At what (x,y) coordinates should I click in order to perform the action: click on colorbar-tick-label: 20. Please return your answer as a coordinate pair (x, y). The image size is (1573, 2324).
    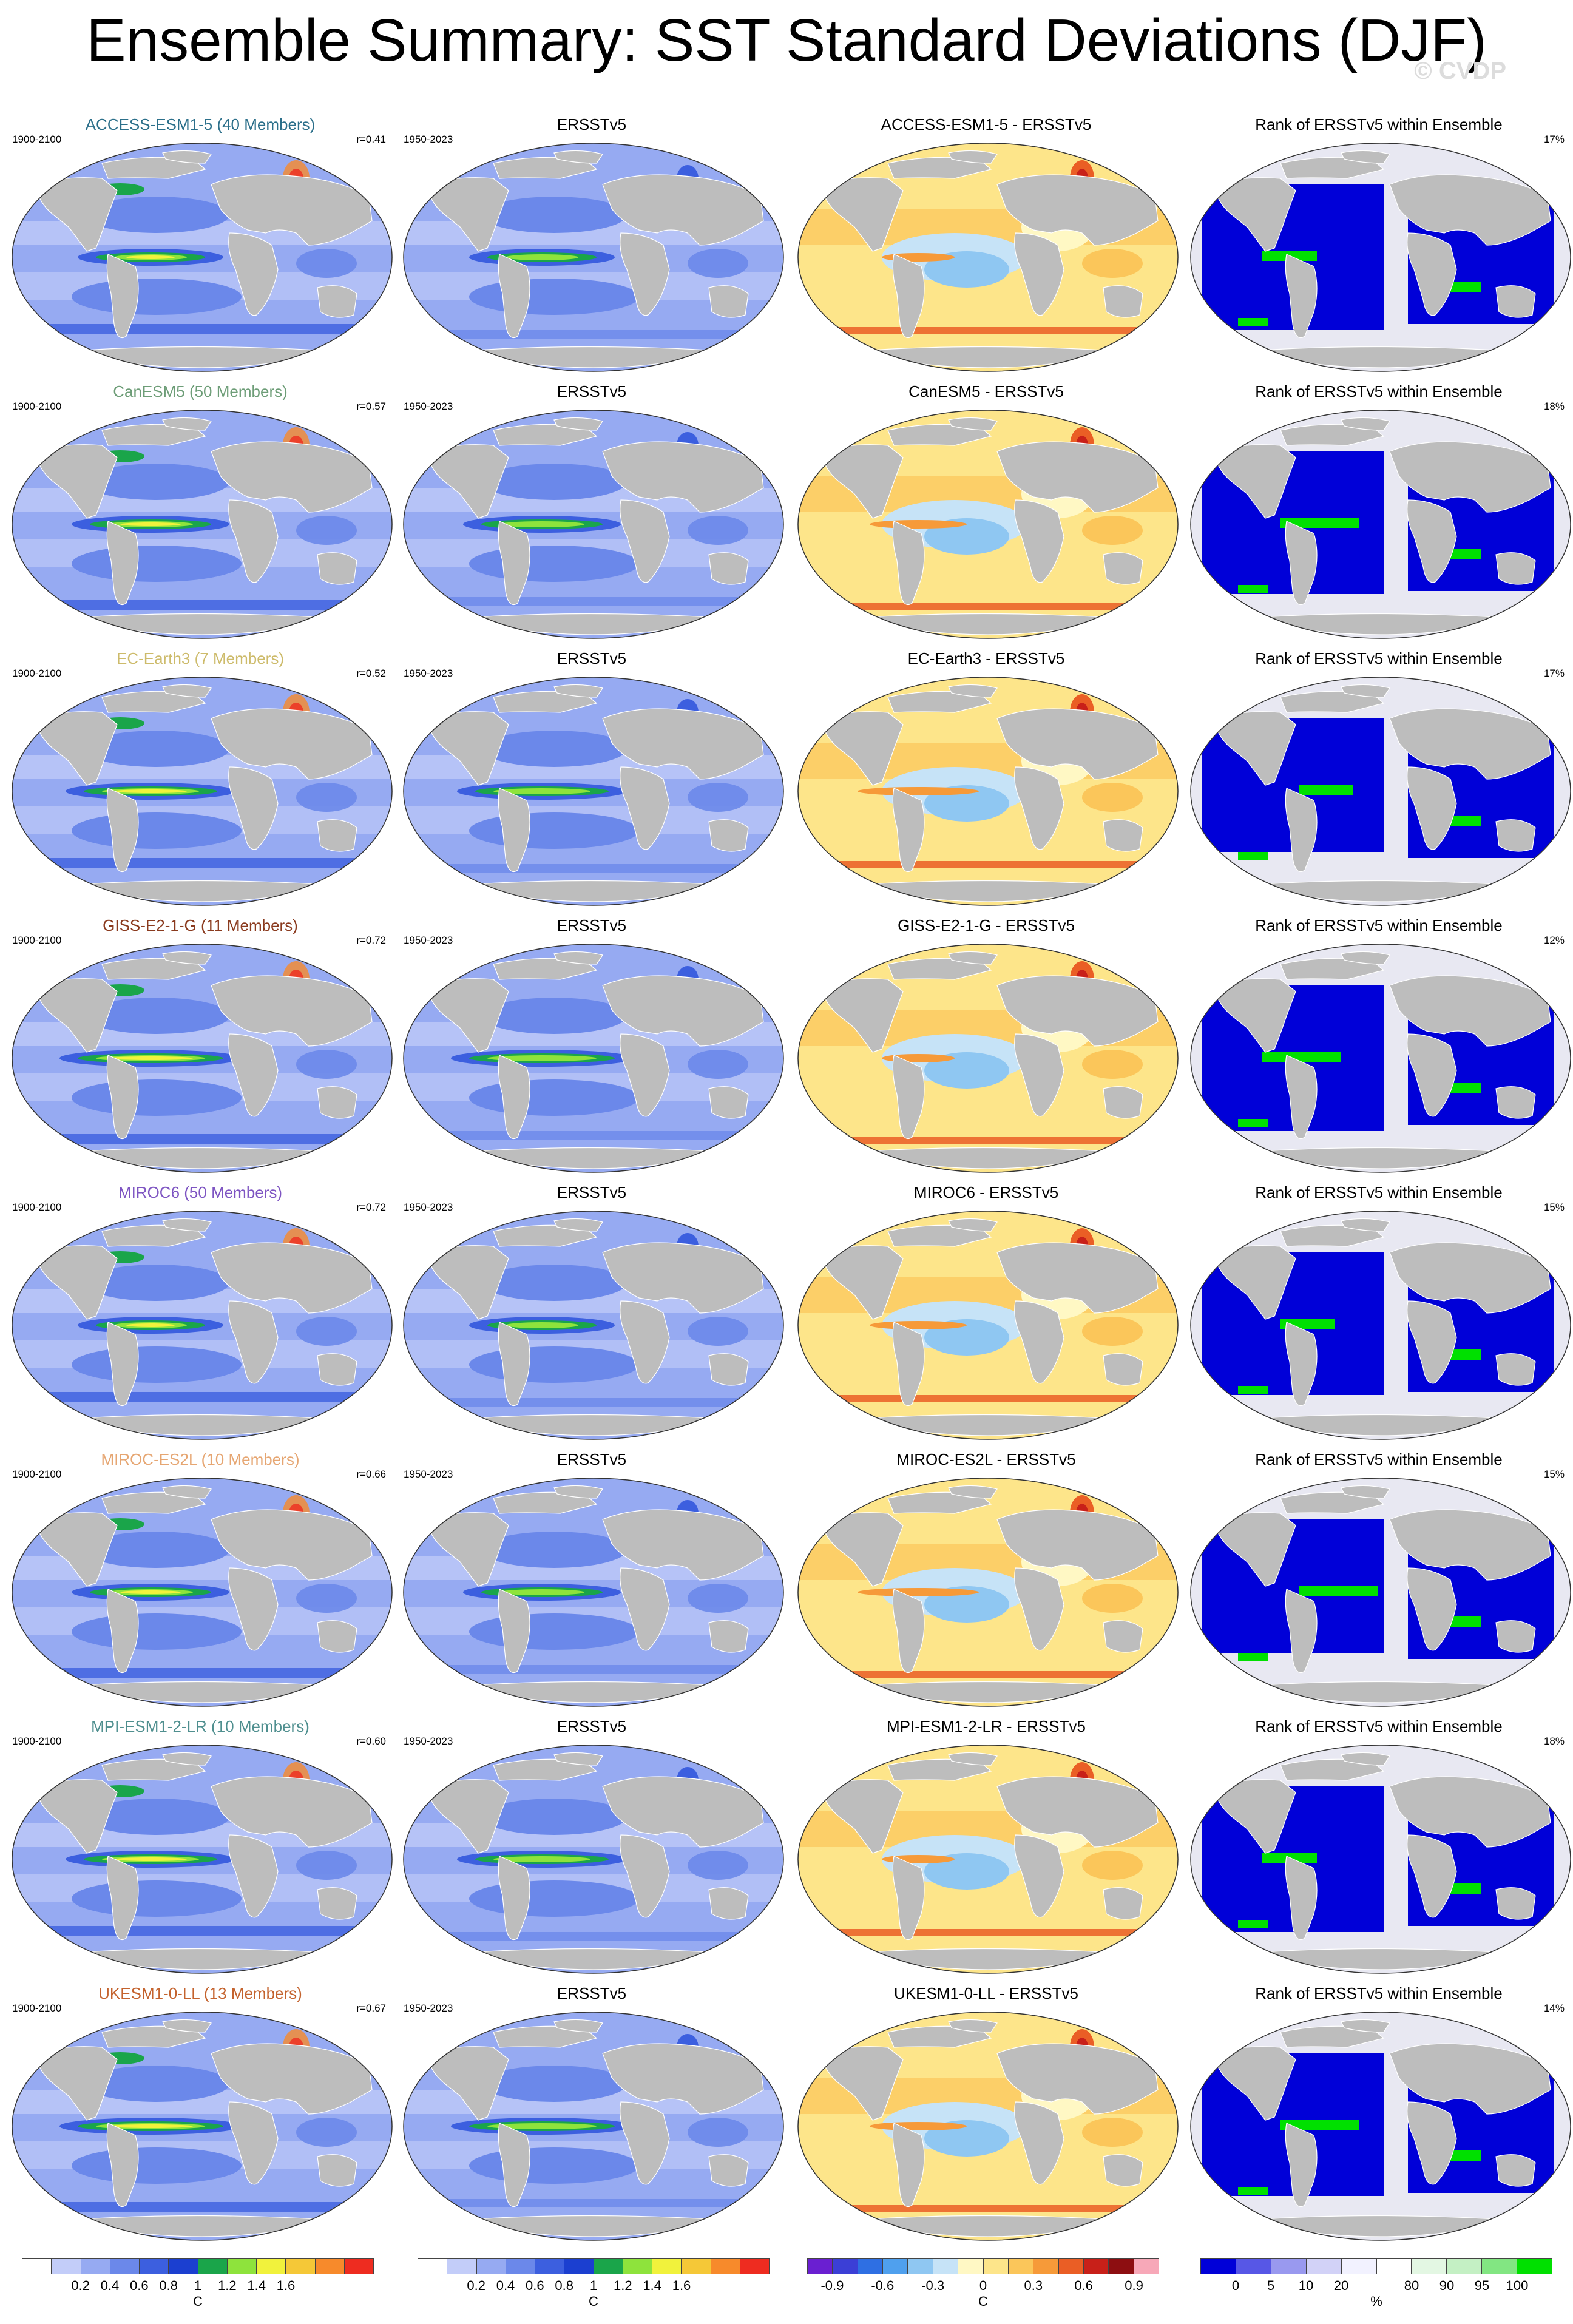
    Looking at the image, I should click on (1341, 2285).